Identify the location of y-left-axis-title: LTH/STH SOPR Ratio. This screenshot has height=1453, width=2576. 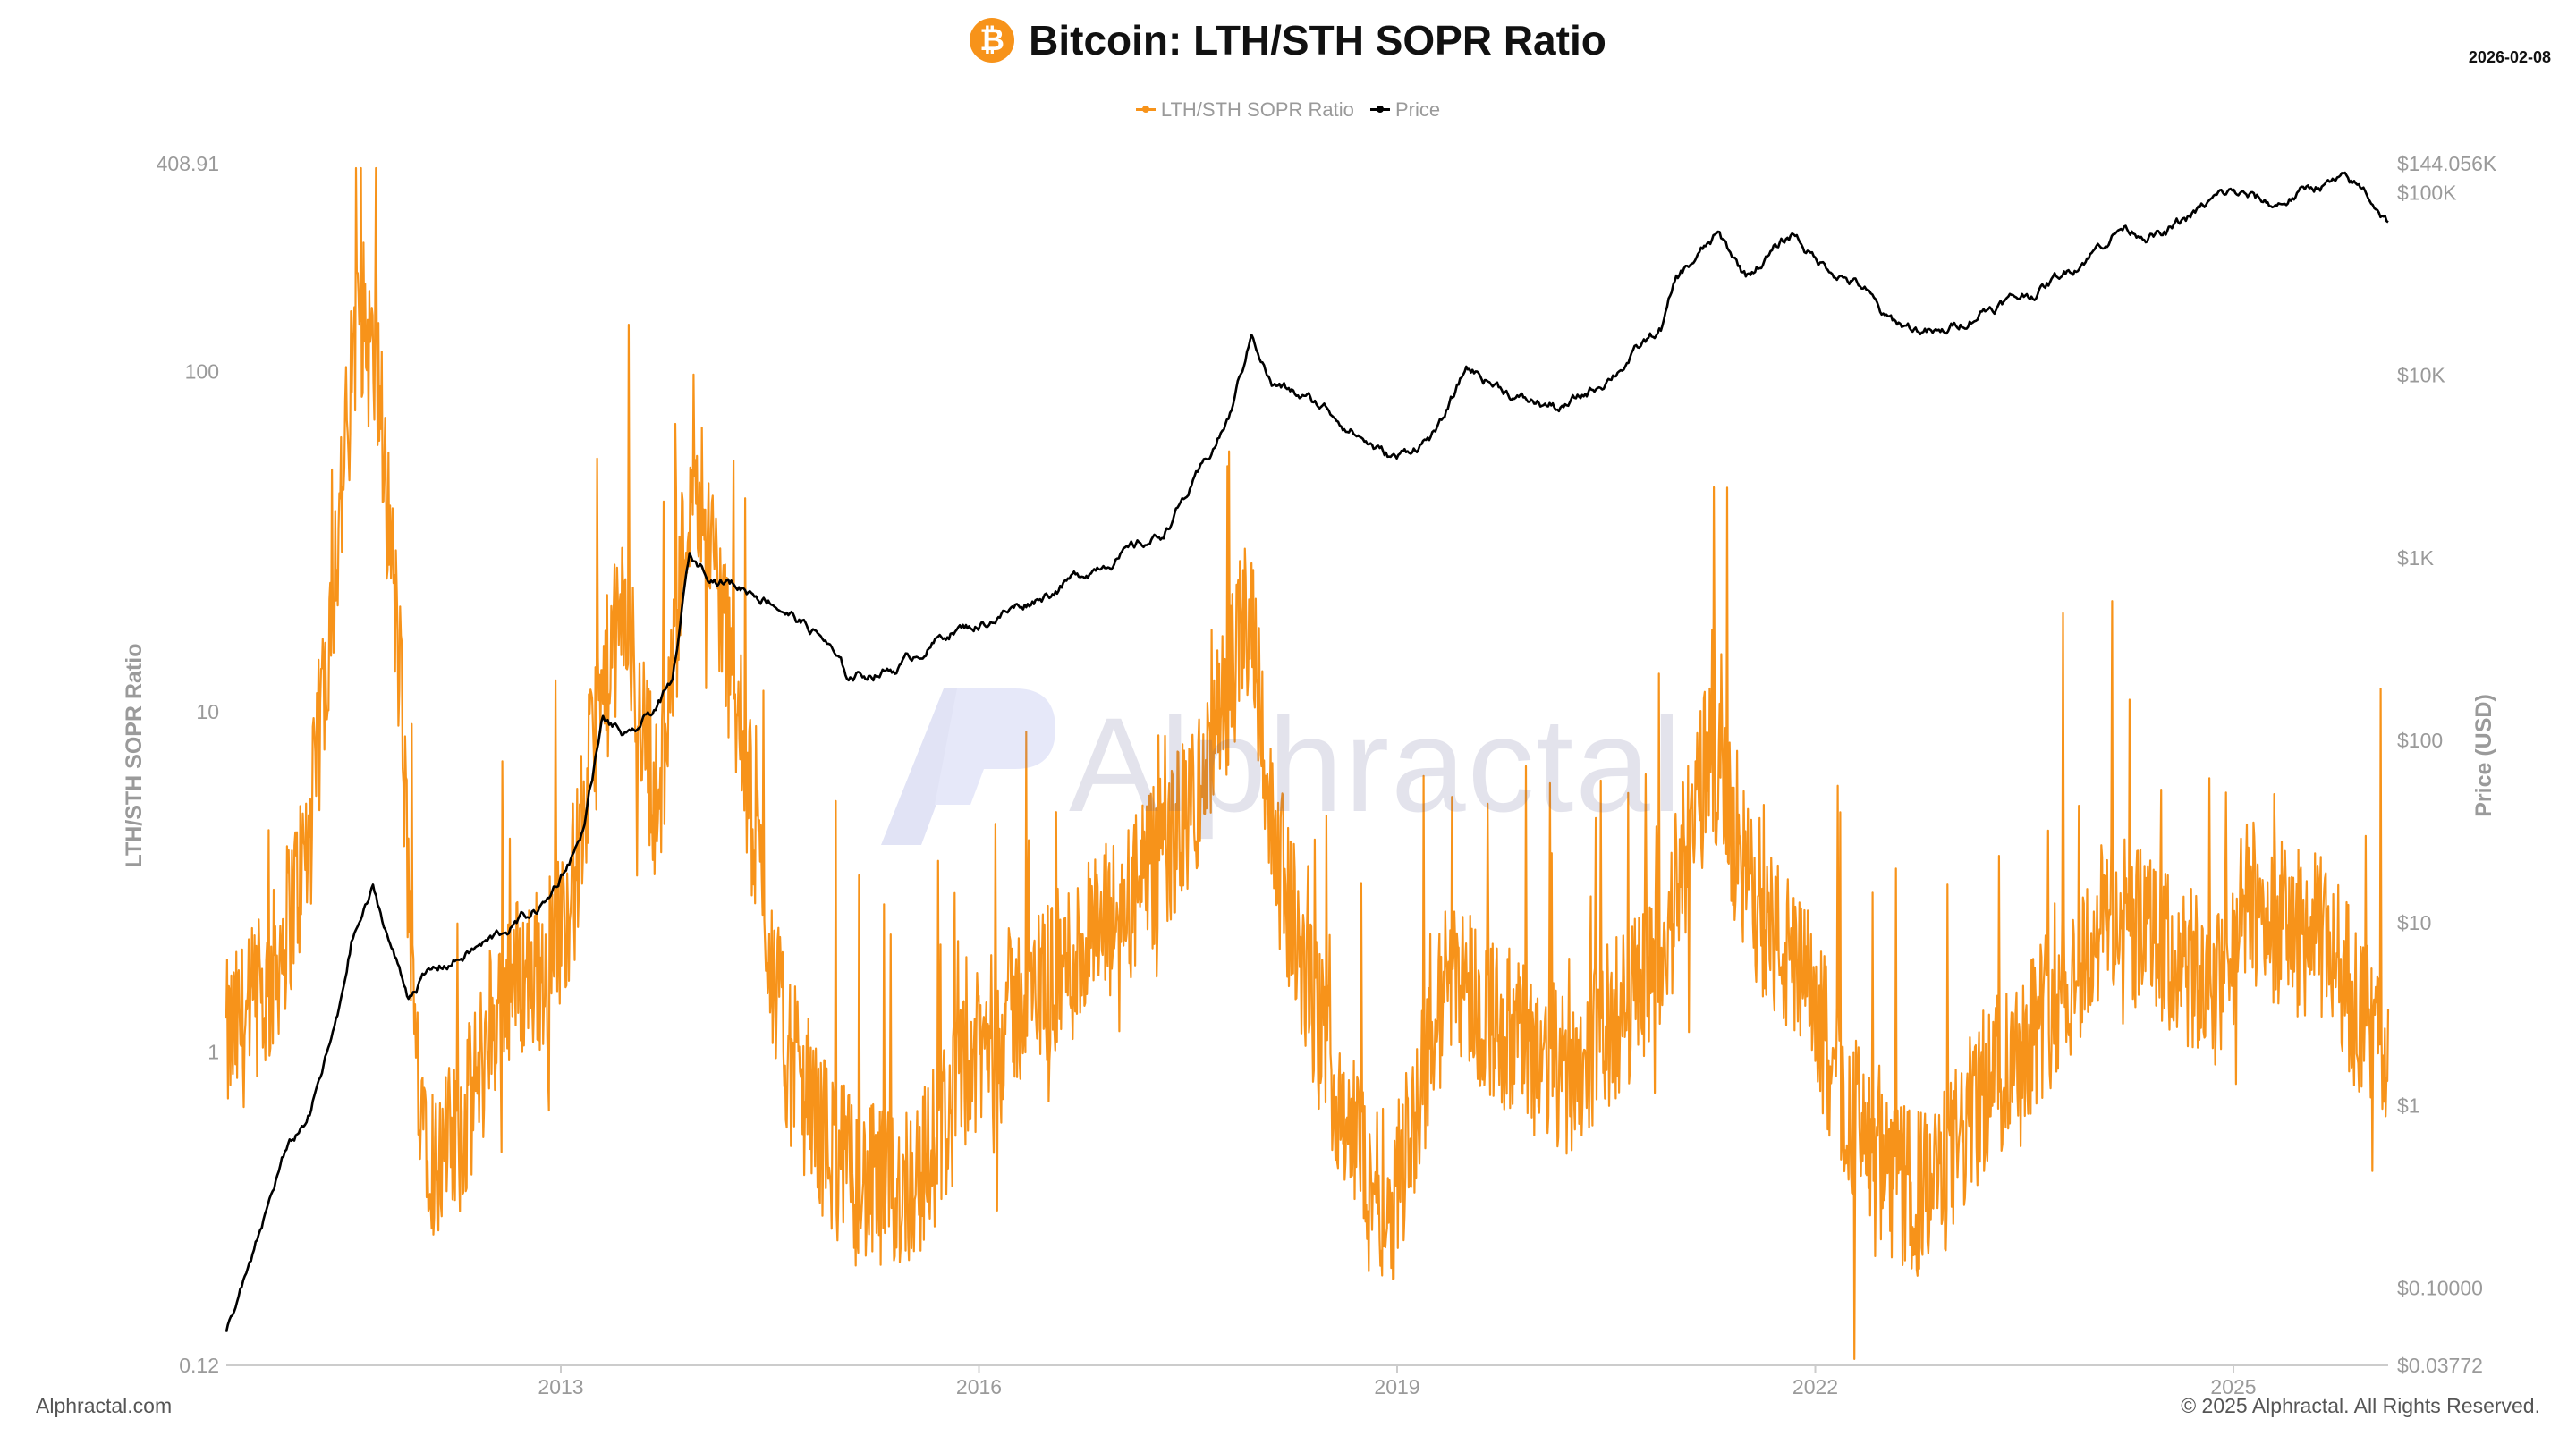
(134, 756).